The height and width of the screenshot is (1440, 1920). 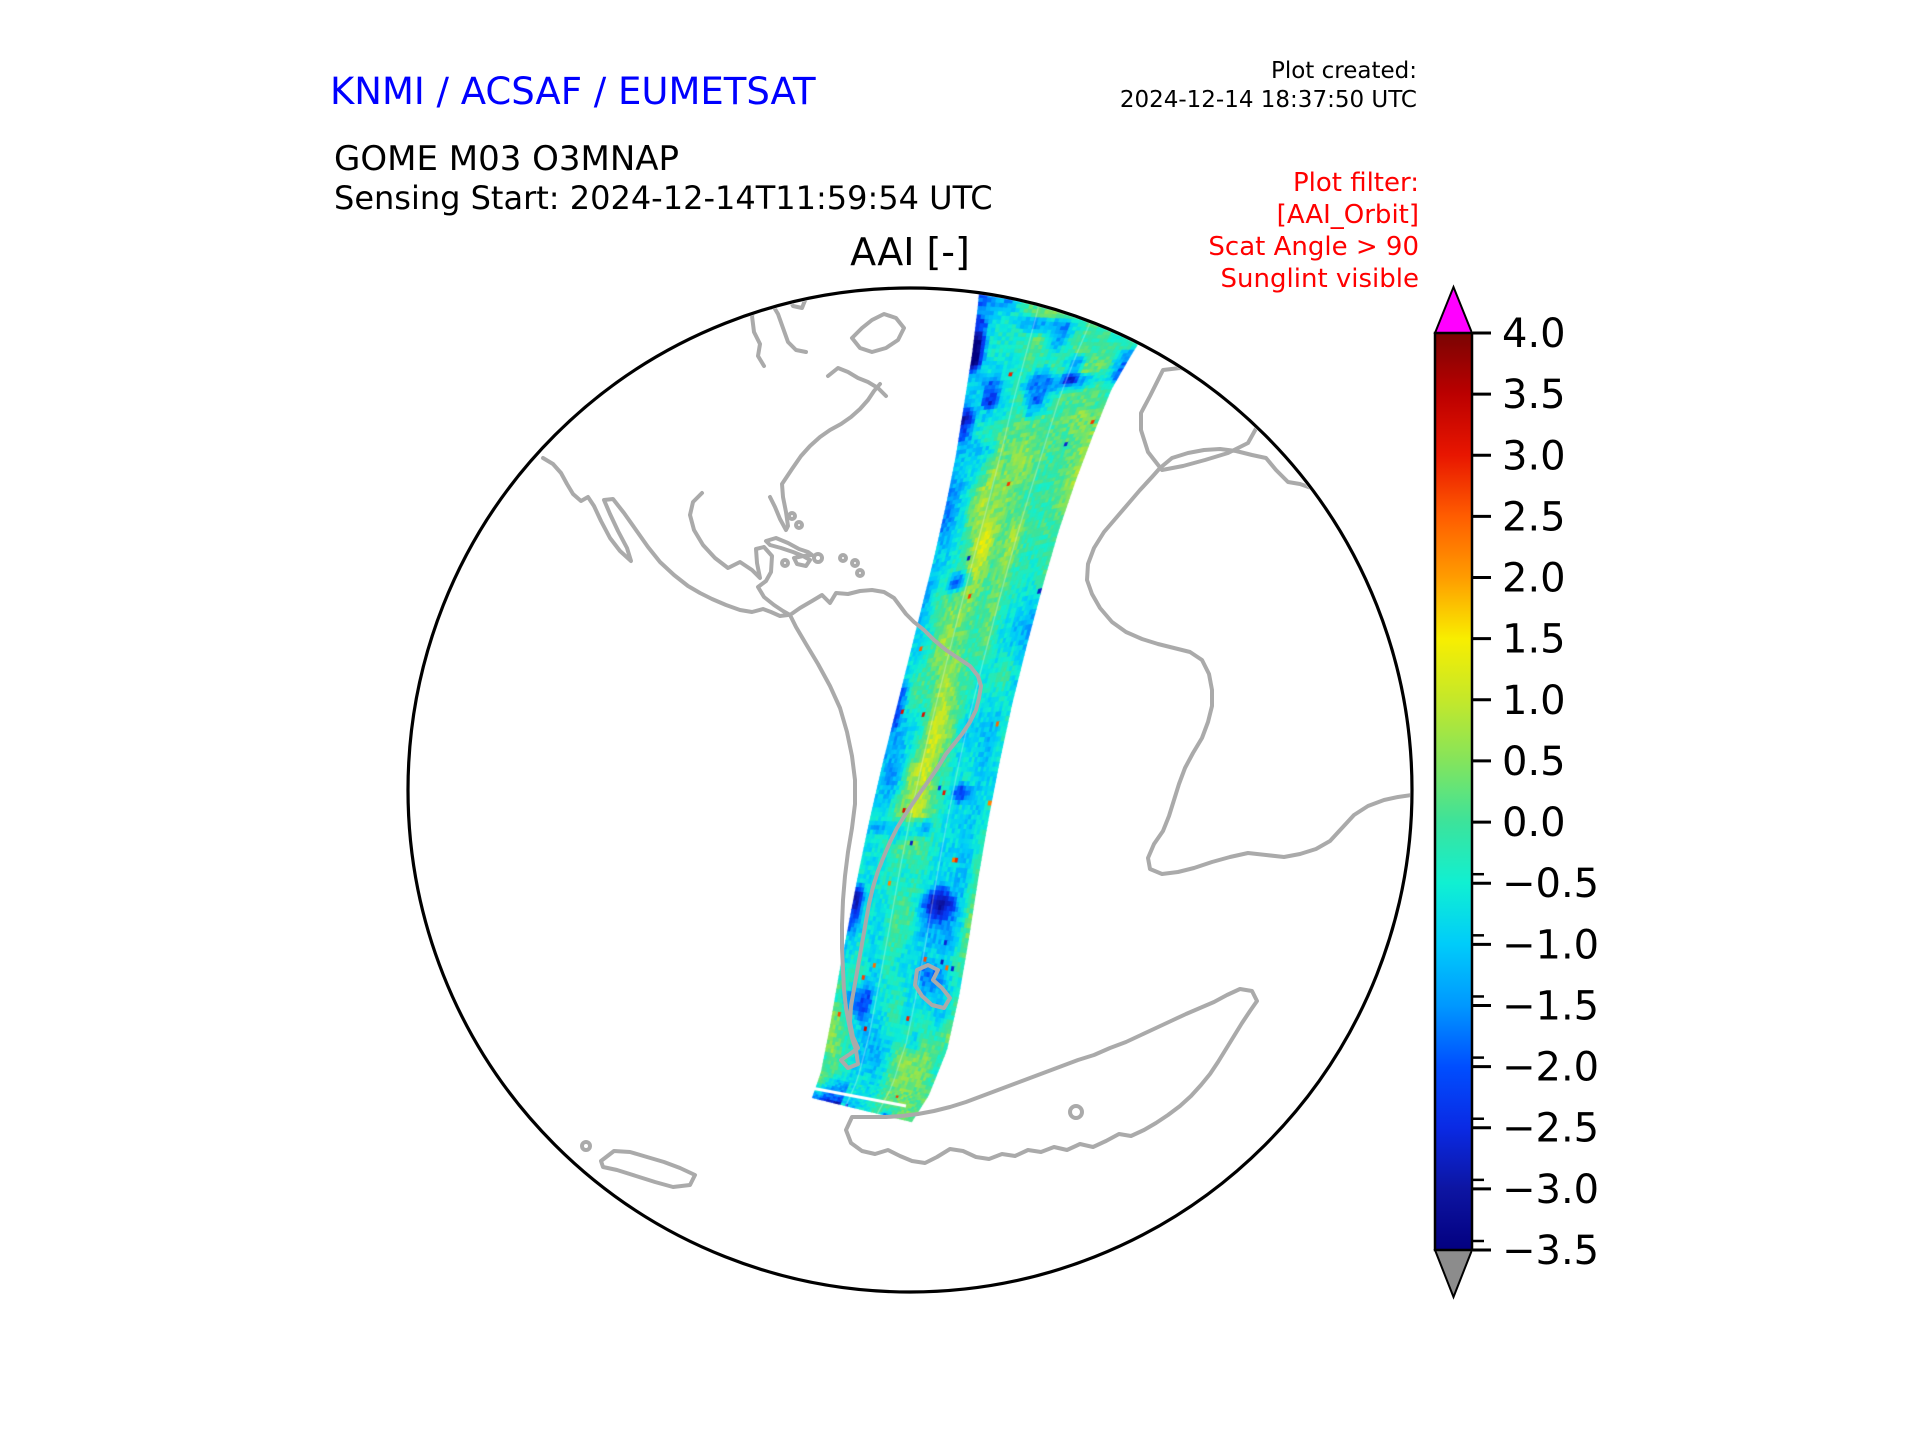 What do you see at coordinates (663, 198) in the screenshot?
I see `sensing-start-label: Sensing Start: 2024-12-14T11:59:54 UTC` at bounding box center [663, 198].